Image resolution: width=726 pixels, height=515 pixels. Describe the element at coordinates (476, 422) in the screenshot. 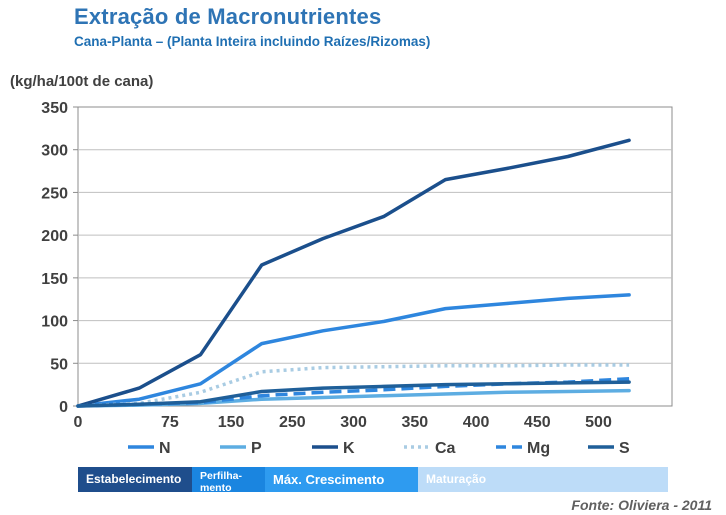

I see `x-tick-label: 400` at that location.